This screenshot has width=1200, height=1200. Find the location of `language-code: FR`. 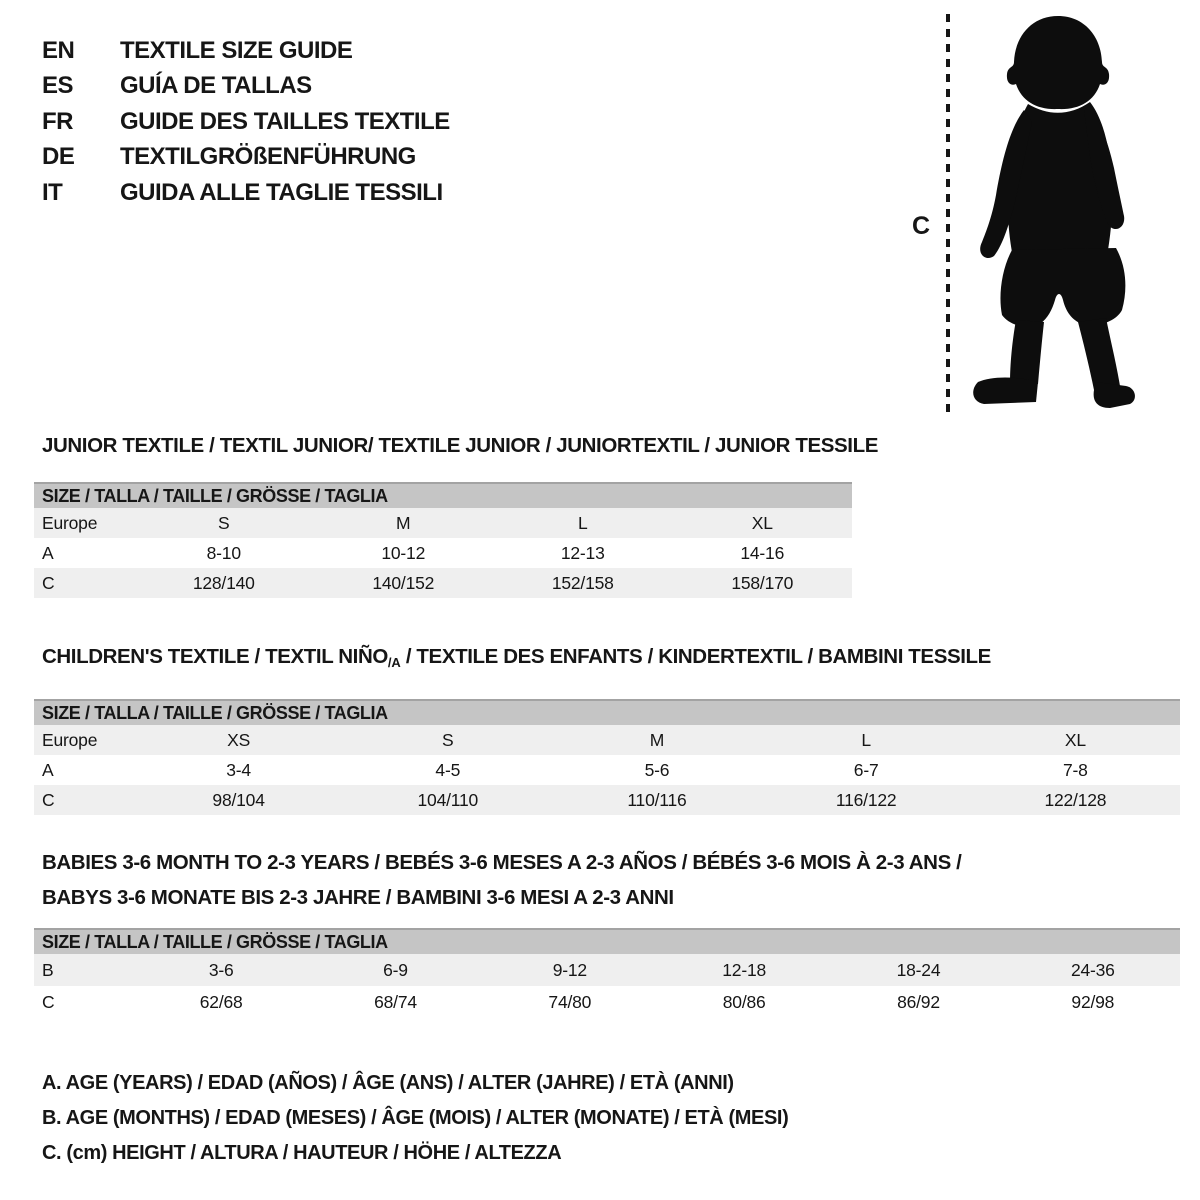

language-code: FR is located at coordinates (58, 121).